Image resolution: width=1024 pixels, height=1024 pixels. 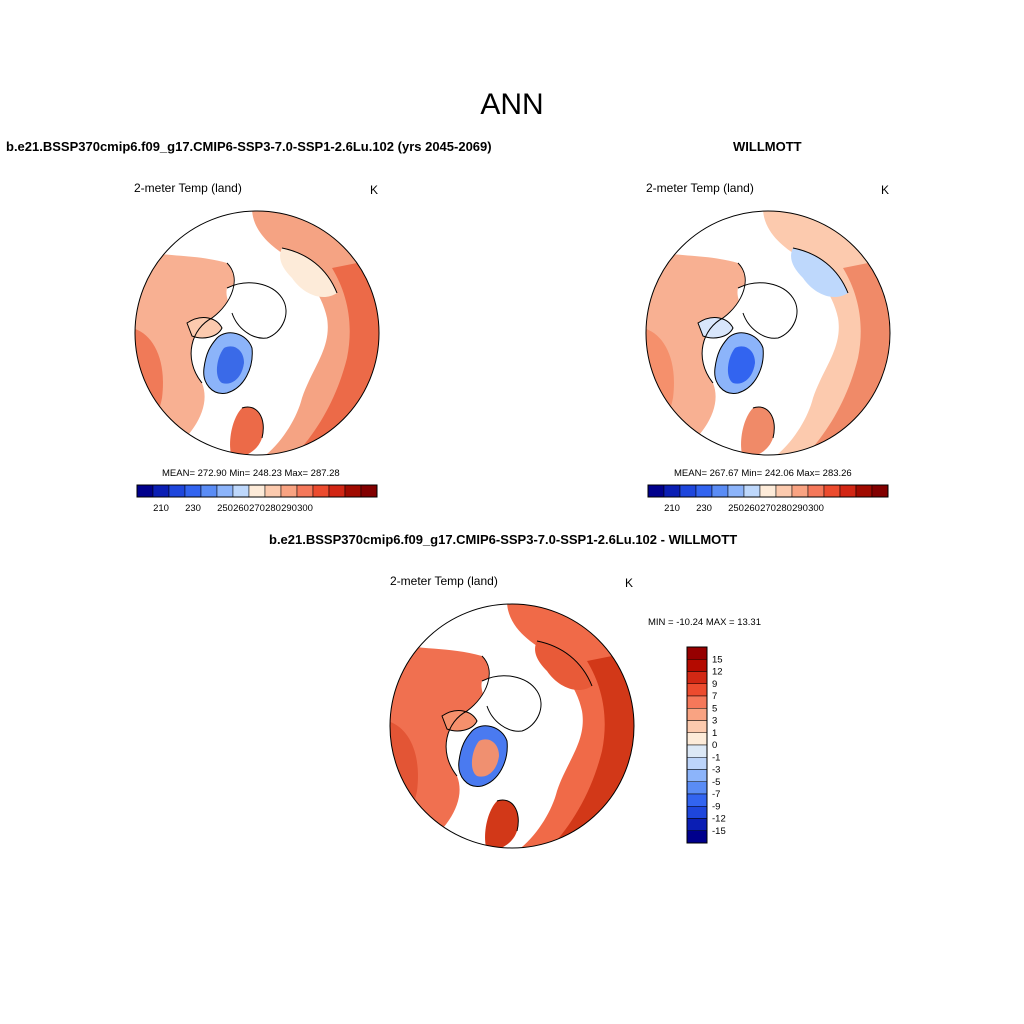 I want to click on diff-colorbar-tick-label: 1, so click(x=714, y=733).